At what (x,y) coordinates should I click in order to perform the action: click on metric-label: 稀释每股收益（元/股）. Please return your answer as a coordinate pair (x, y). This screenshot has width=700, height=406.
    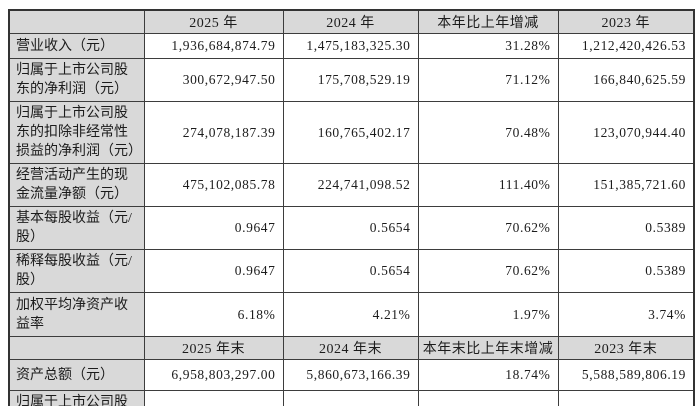
    Looking at the image, I should click on (76, 271).